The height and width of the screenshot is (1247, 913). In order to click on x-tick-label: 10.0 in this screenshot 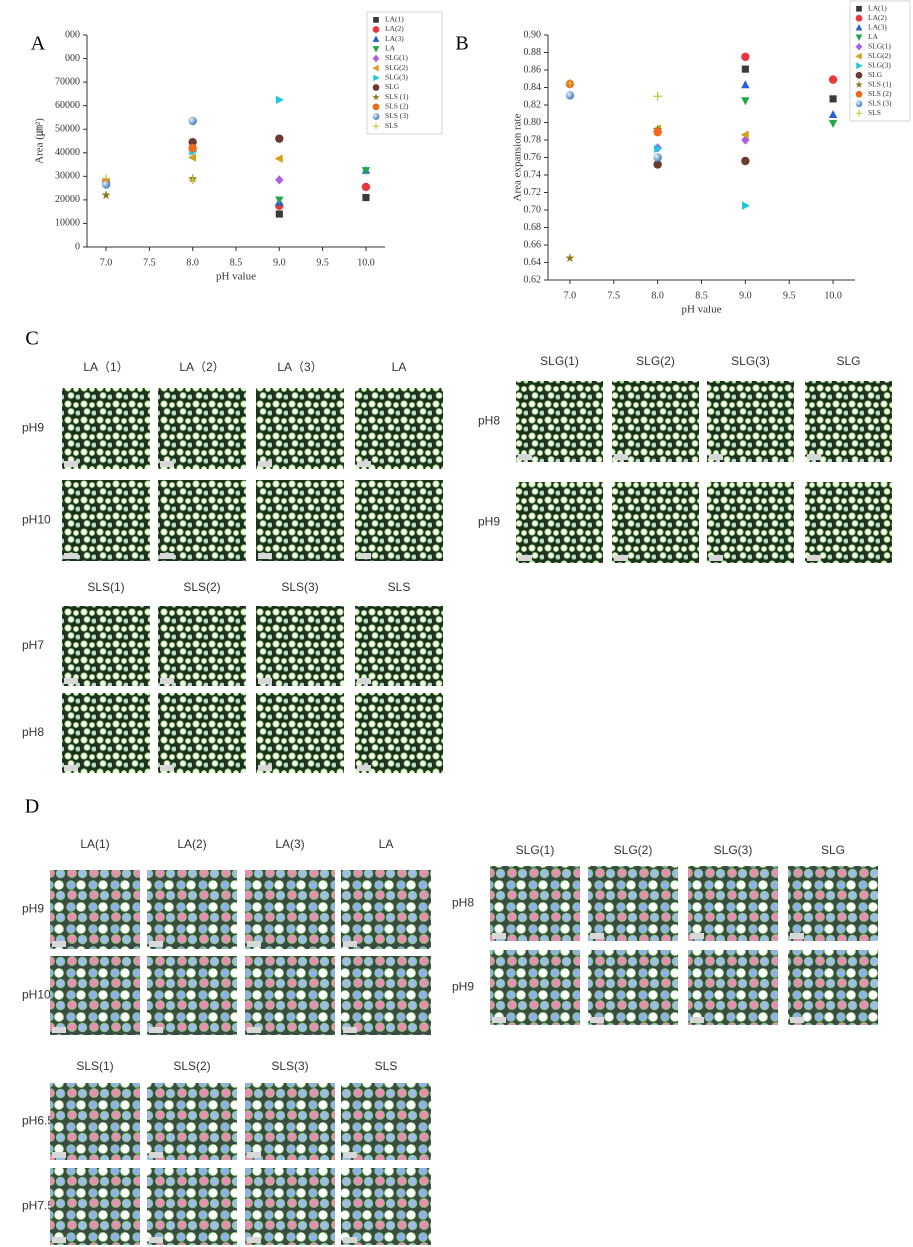, I will do `click(366, 262)`.